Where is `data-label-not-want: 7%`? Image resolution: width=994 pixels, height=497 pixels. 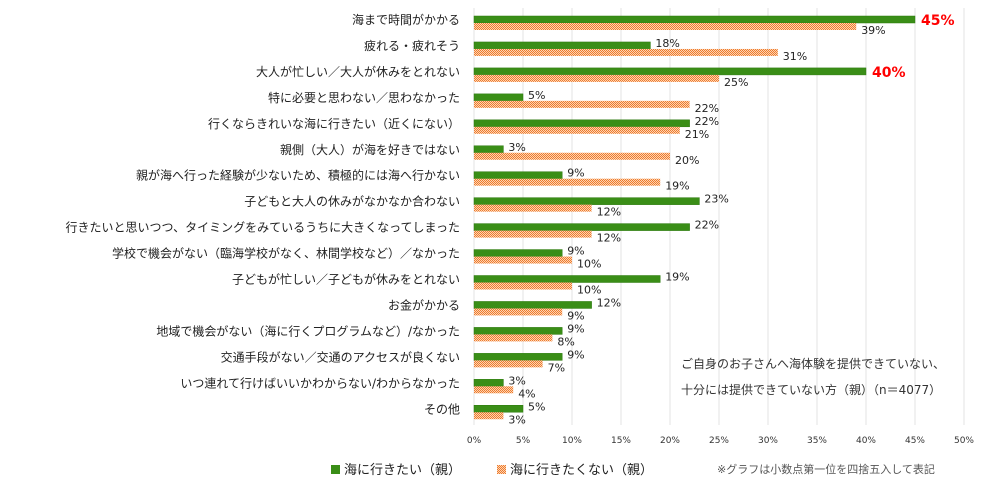 data-label-not-want: 7% is located at coordinates (556, 367).